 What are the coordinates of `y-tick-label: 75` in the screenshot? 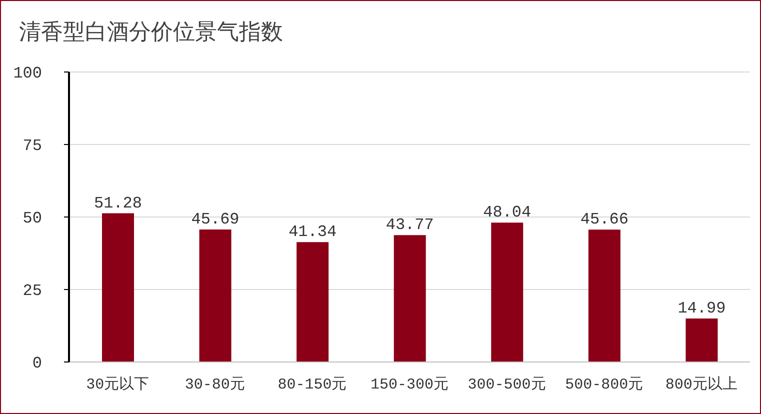 It's located at (32, 146).